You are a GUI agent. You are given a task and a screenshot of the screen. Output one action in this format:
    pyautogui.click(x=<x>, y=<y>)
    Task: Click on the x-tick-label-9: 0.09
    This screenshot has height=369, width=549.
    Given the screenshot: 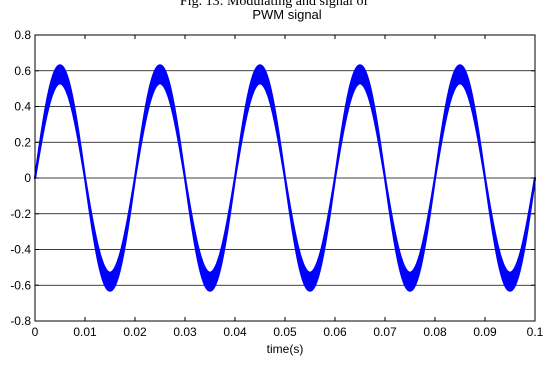 What is the action you would take?
    pyautogui.click(x=485, y=332)
    